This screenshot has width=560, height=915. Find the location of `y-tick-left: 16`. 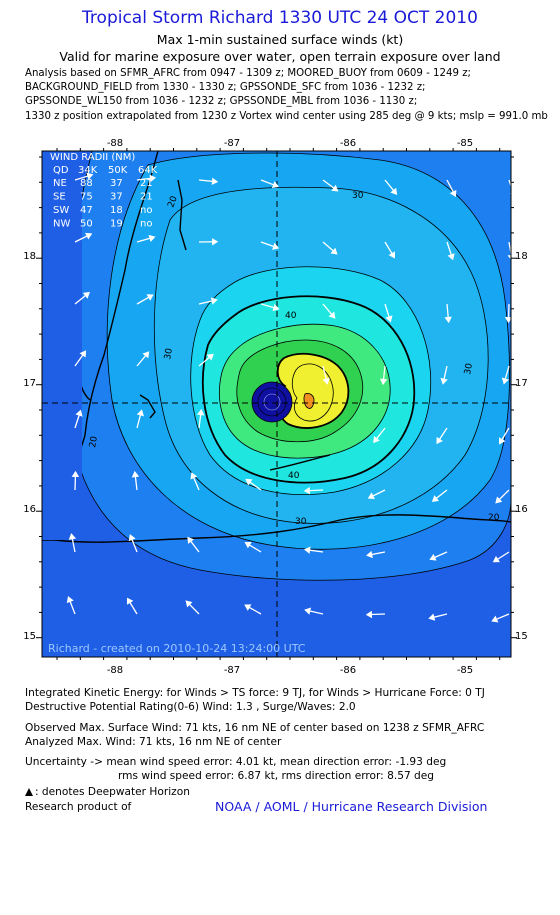

y-tick-left: 16 is located at coordinates (29, 509).